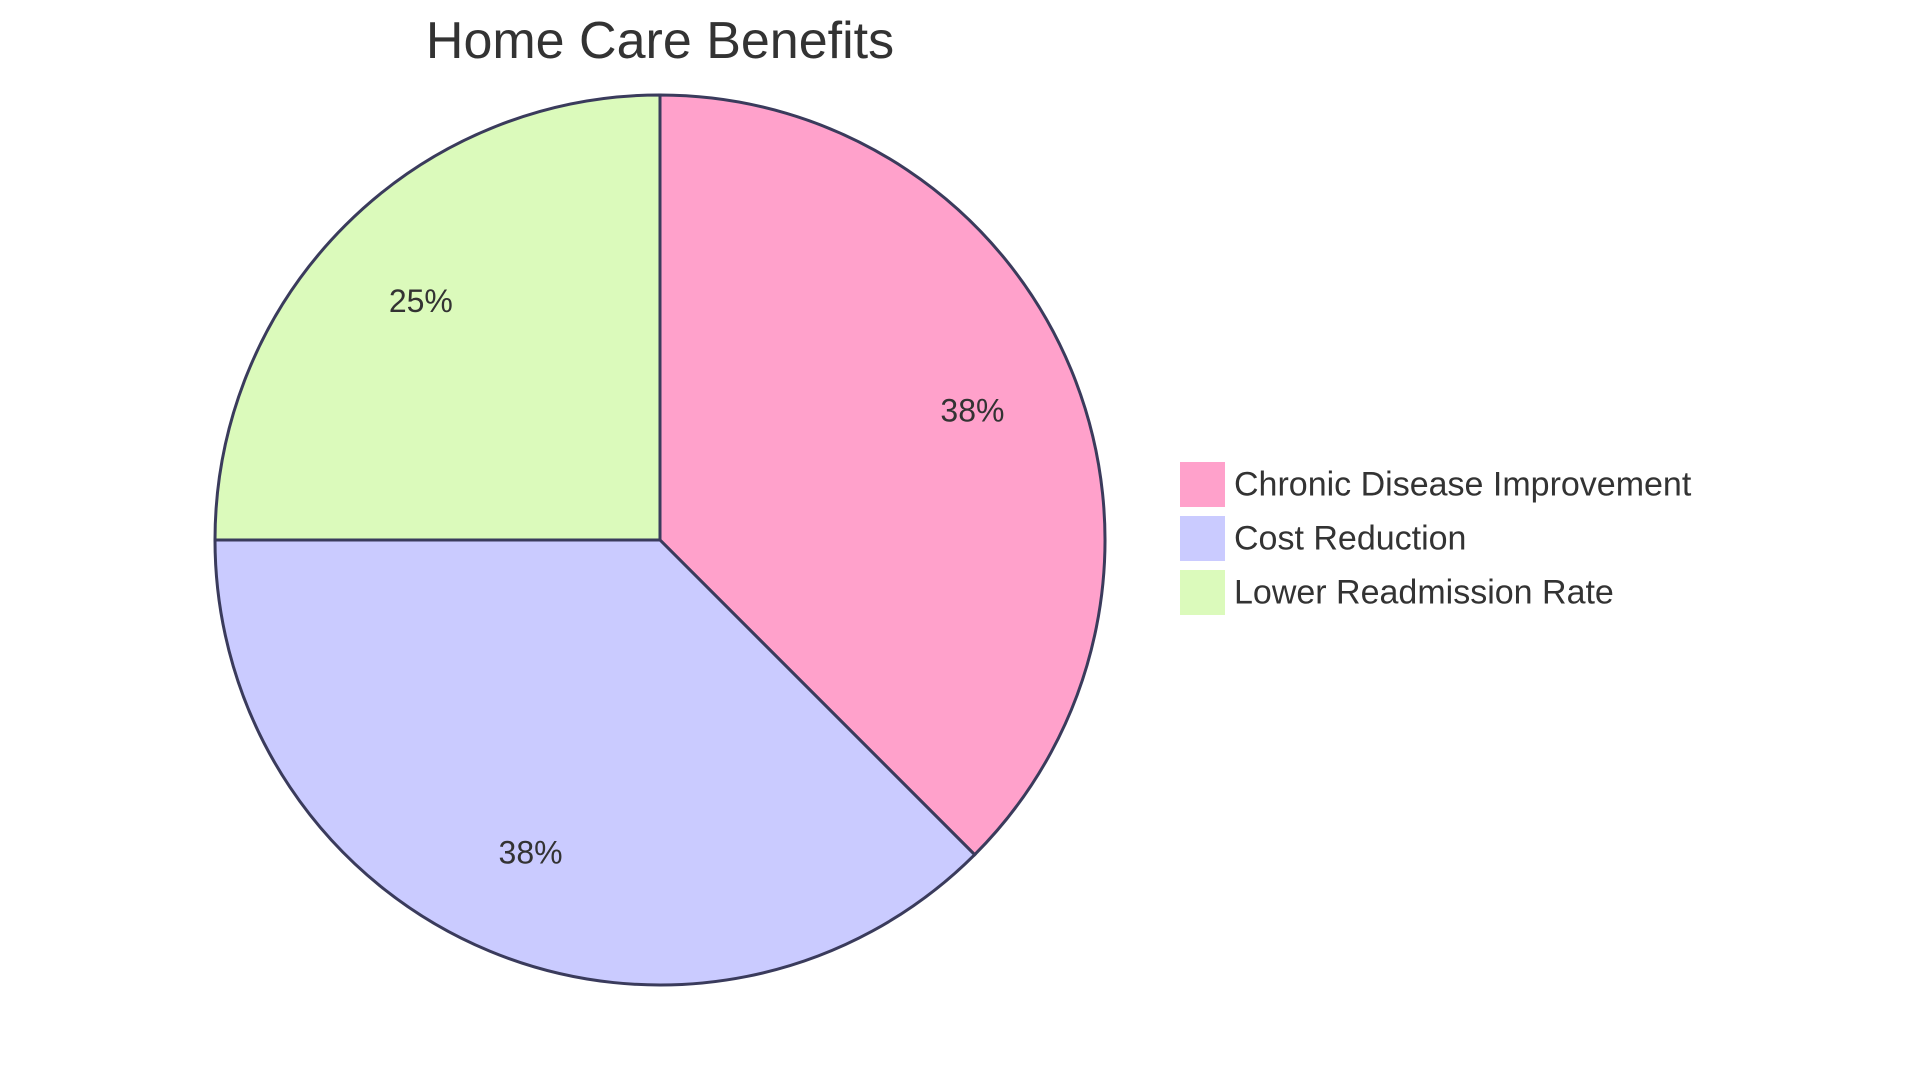 The height and width of the screenshot is (1083, 1920). Describe the element at coordinates (1463, 485) in the screenshot. I see `legend-label: Chronic Disease Improvement` at that location.